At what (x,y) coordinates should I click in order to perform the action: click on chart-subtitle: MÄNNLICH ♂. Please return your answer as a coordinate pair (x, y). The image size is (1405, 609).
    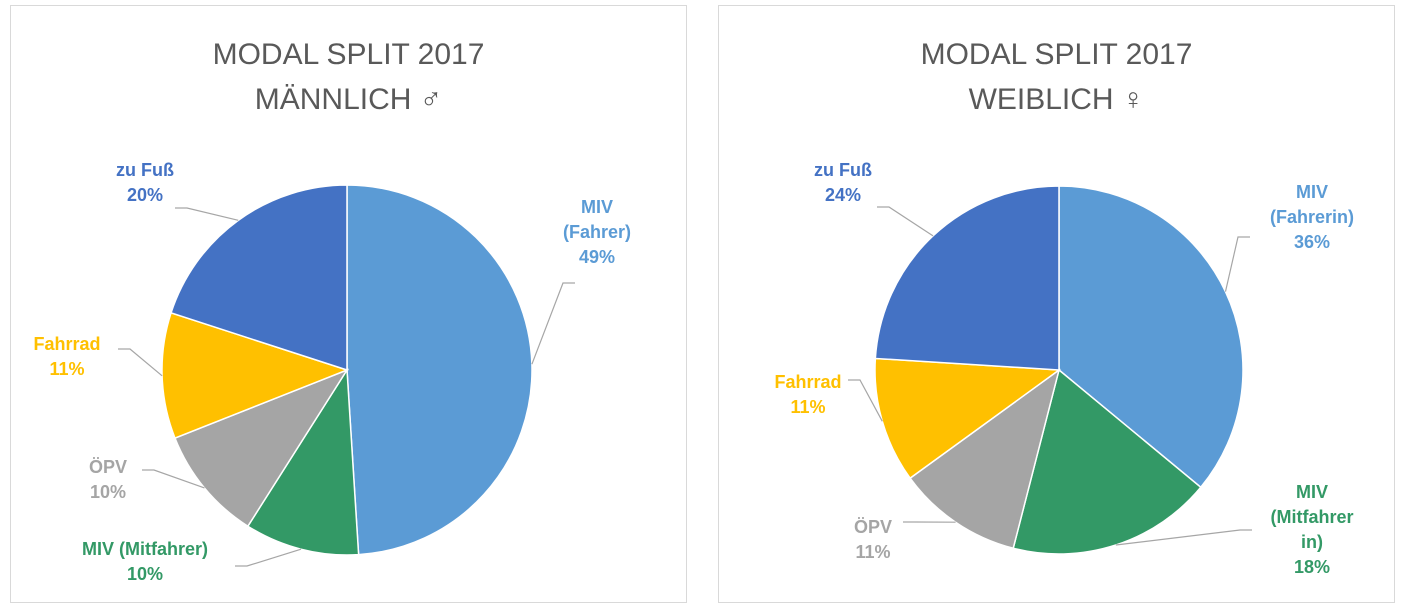
    Looking at the image, I should click on (348, 99).